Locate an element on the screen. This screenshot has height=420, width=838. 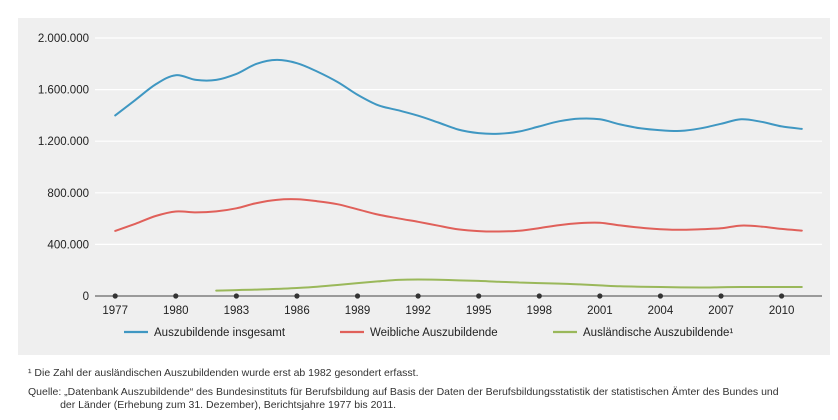
x-tick-label: 1992 is located at coordinates (418, 311).